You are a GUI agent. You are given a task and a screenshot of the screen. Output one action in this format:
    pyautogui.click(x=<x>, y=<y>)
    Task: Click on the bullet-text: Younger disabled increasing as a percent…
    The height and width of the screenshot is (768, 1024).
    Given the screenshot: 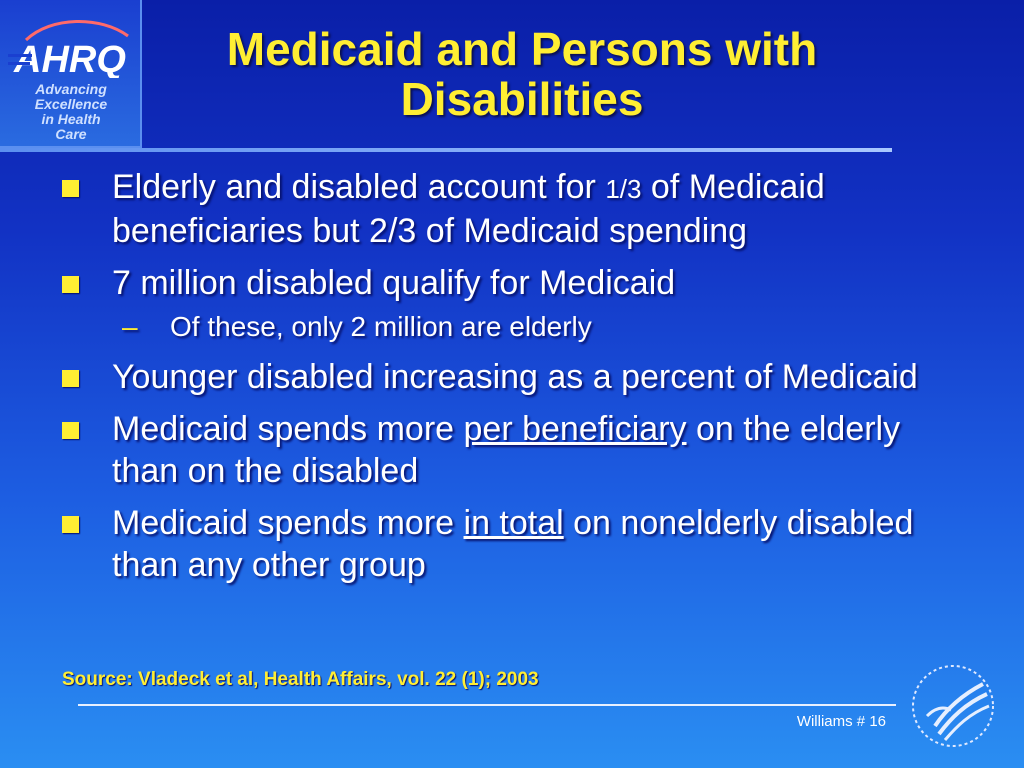 What is the action you would take?
    pyautogui.click(x=515, y=377)
    